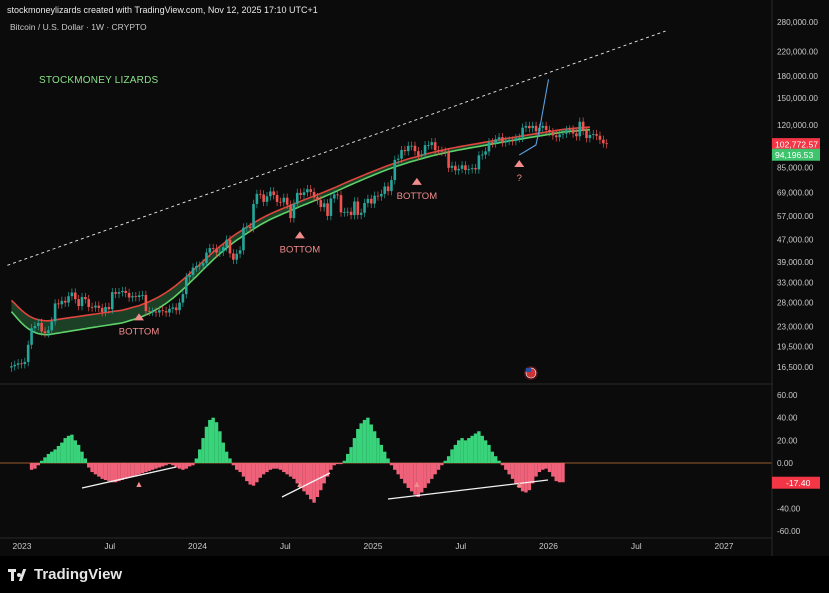 Image resolution: width=829 pixels, height=593 pixels. Describe the element at coordinates (795, 193) in the screenshot. I see `price-tick-label: 69,000.00` at that location.